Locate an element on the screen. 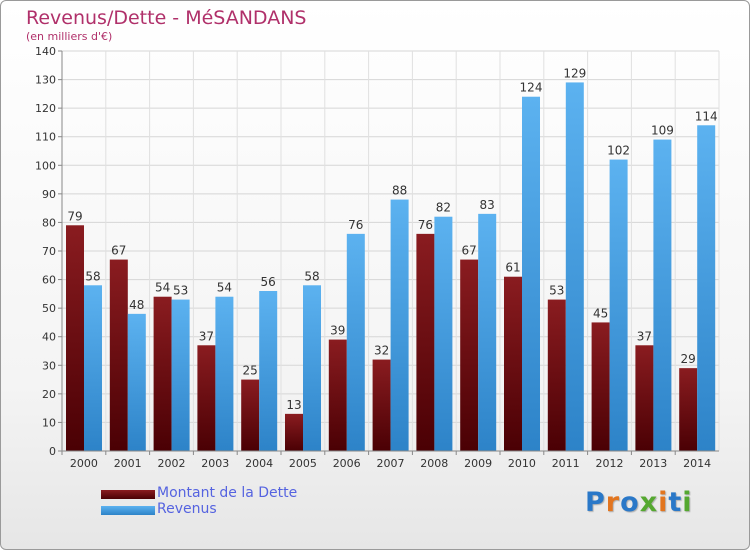  x-tick-label: 2008 is located at coordinates (434, 463).